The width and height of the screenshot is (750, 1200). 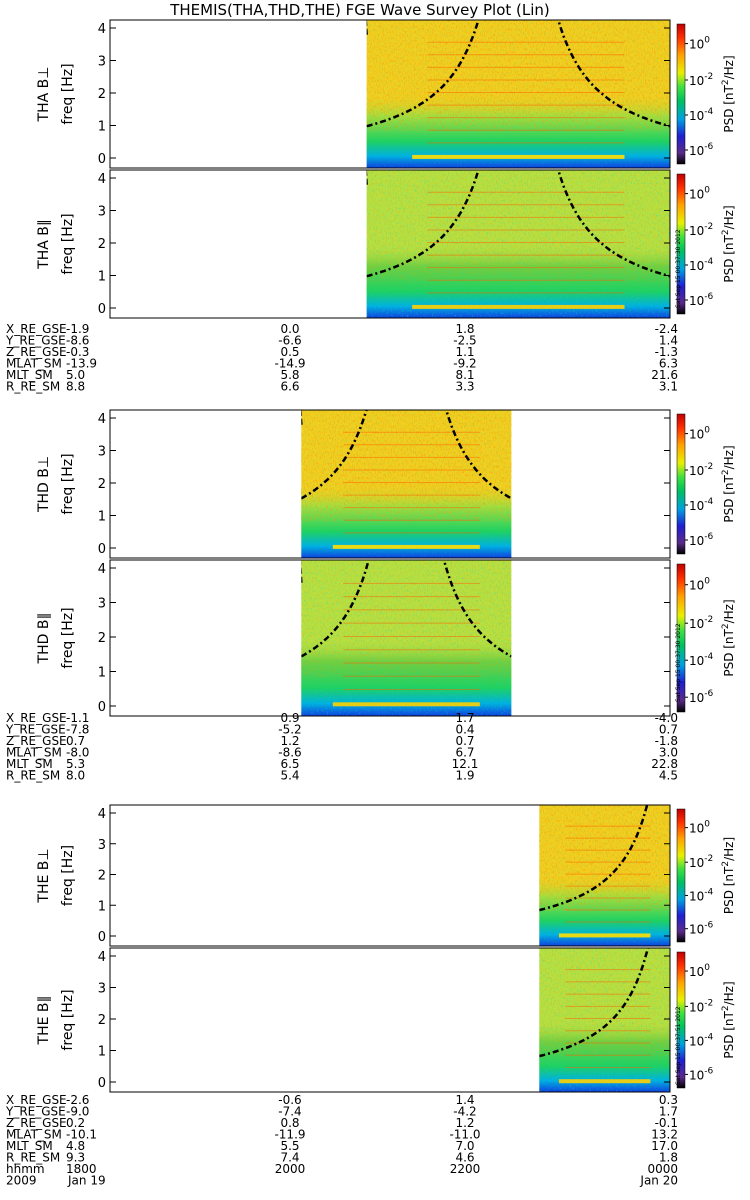 I want to click on panel-label: THD B⊥, so click(x=44, y=484).